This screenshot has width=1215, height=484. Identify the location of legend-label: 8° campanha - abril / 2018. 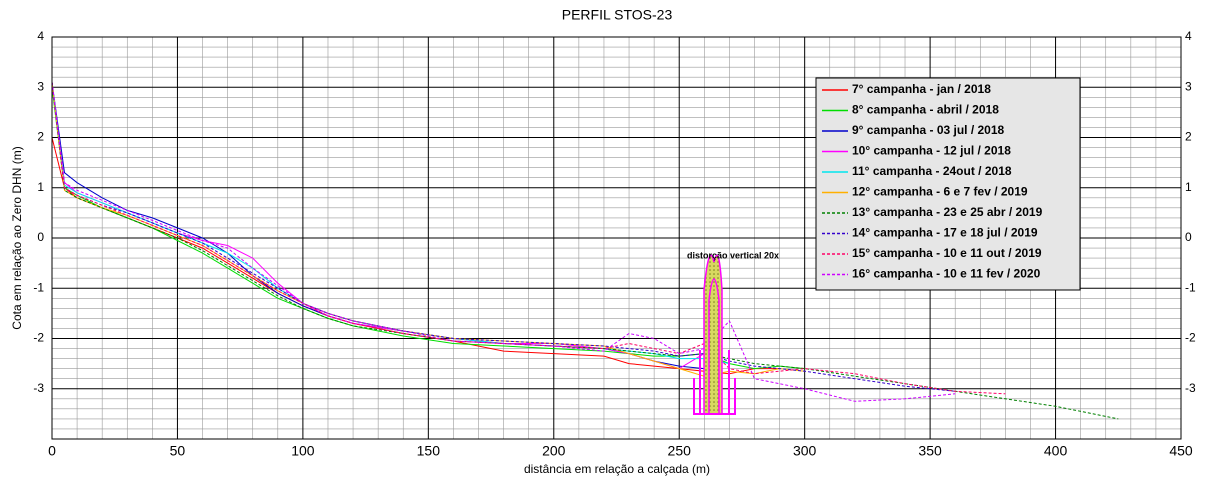
(925, 110).